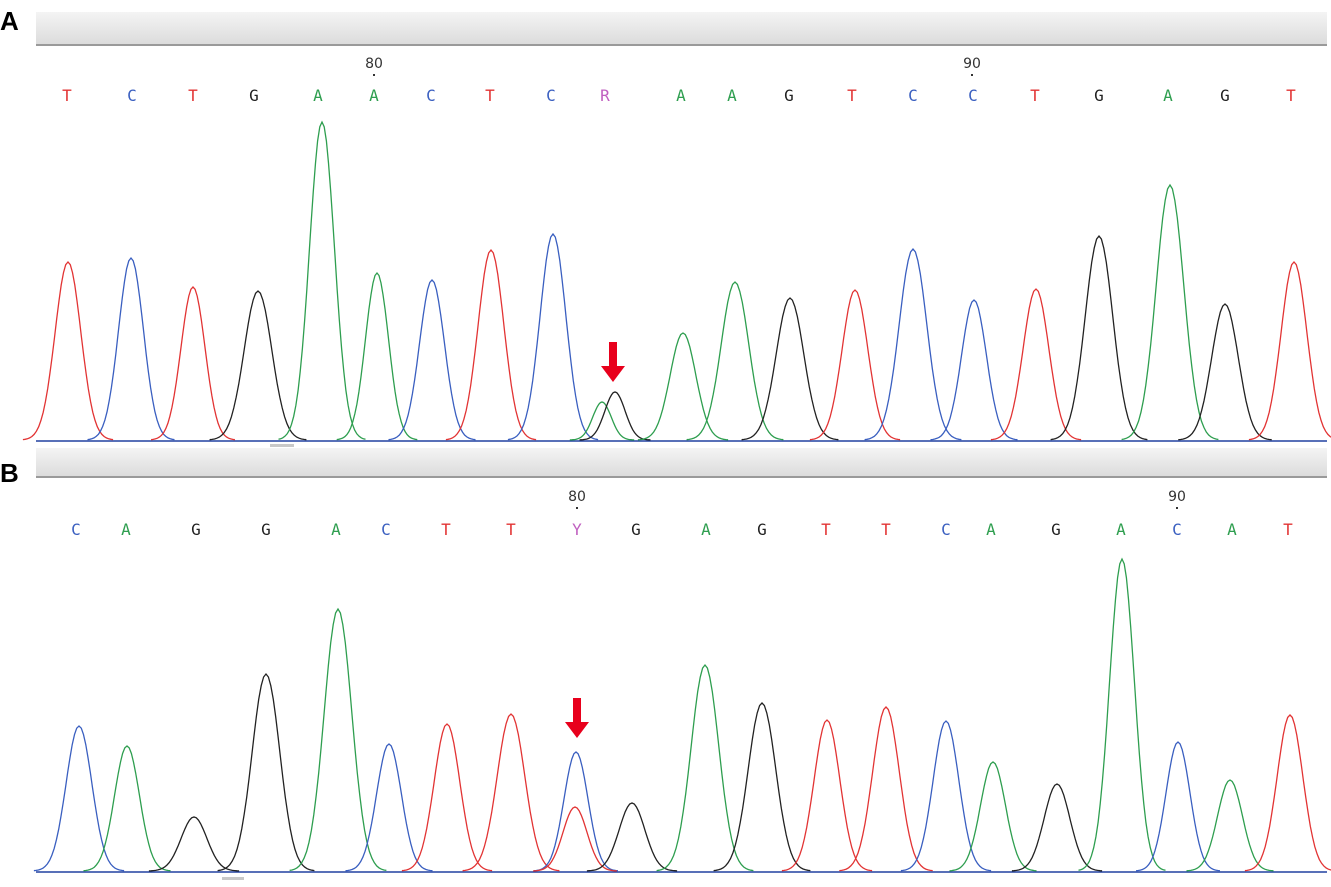 The width and height of the screenshot is (1331, 887). What do you see at coordinates (605, 95) in the screenshot?
I see `base-call: R` at bounding box center [605, 95].